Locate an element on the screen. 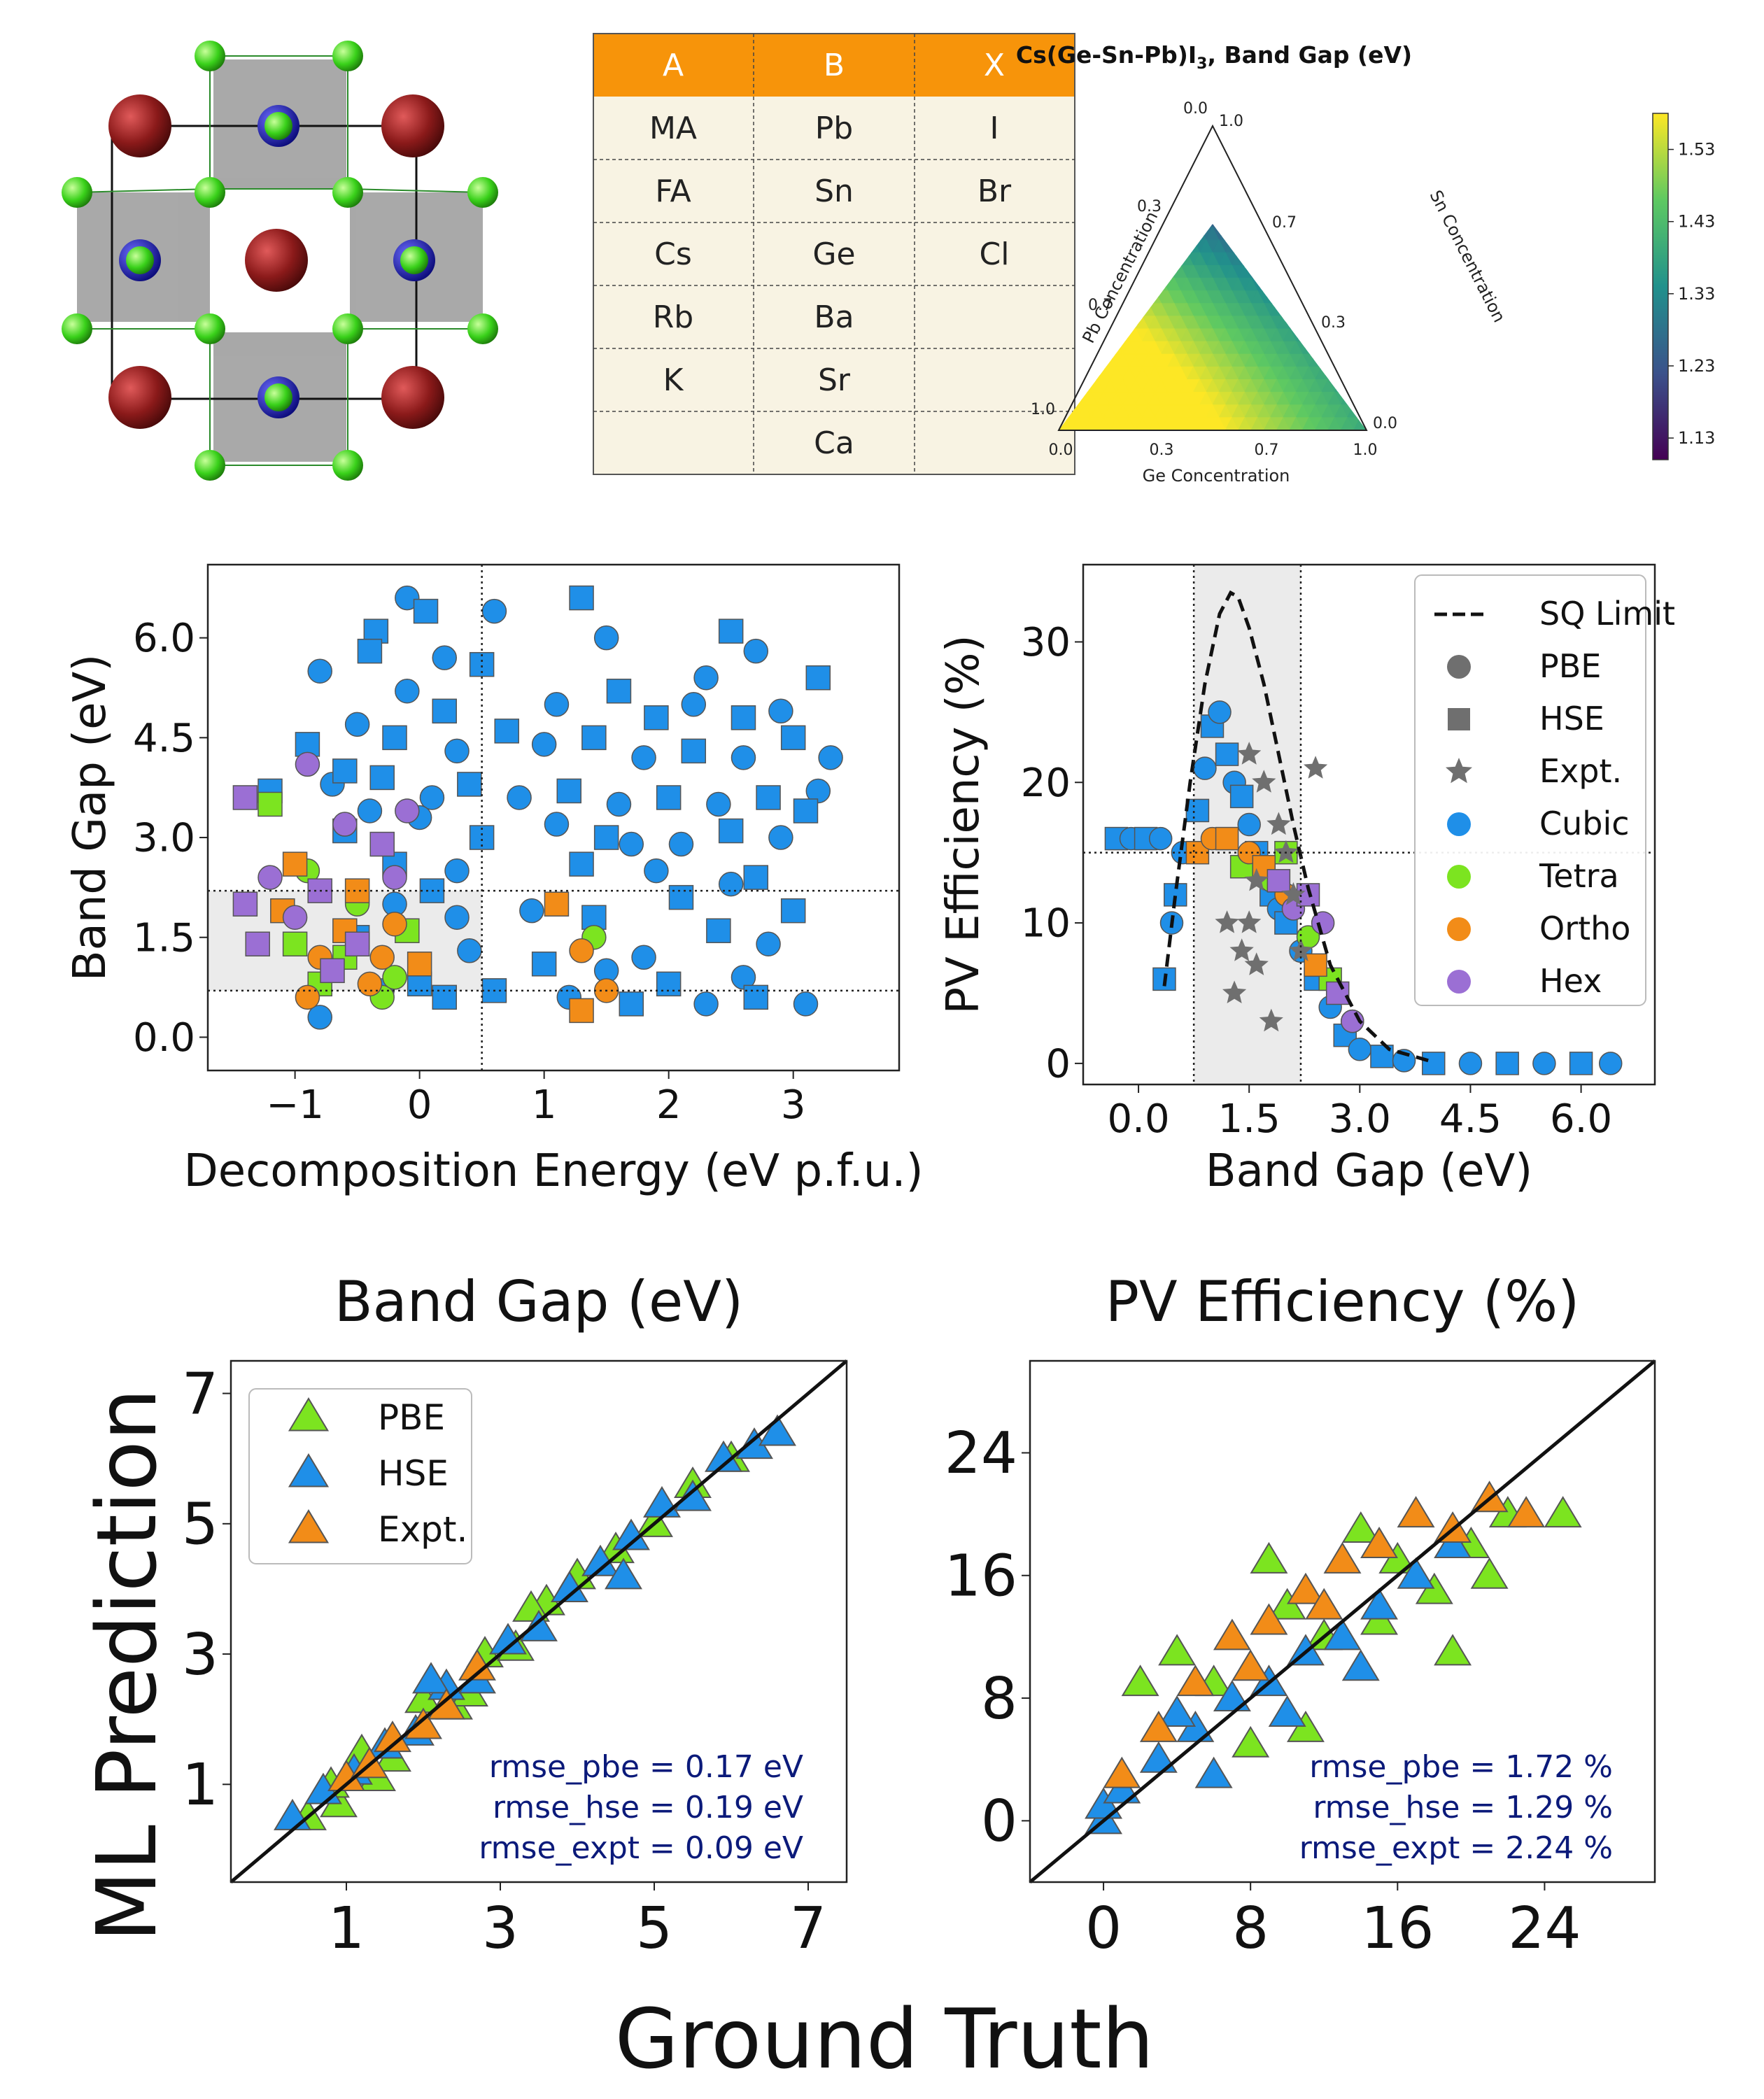 The image size is (1764, 2099). crystal-structure is located at coordinates (280, 261).